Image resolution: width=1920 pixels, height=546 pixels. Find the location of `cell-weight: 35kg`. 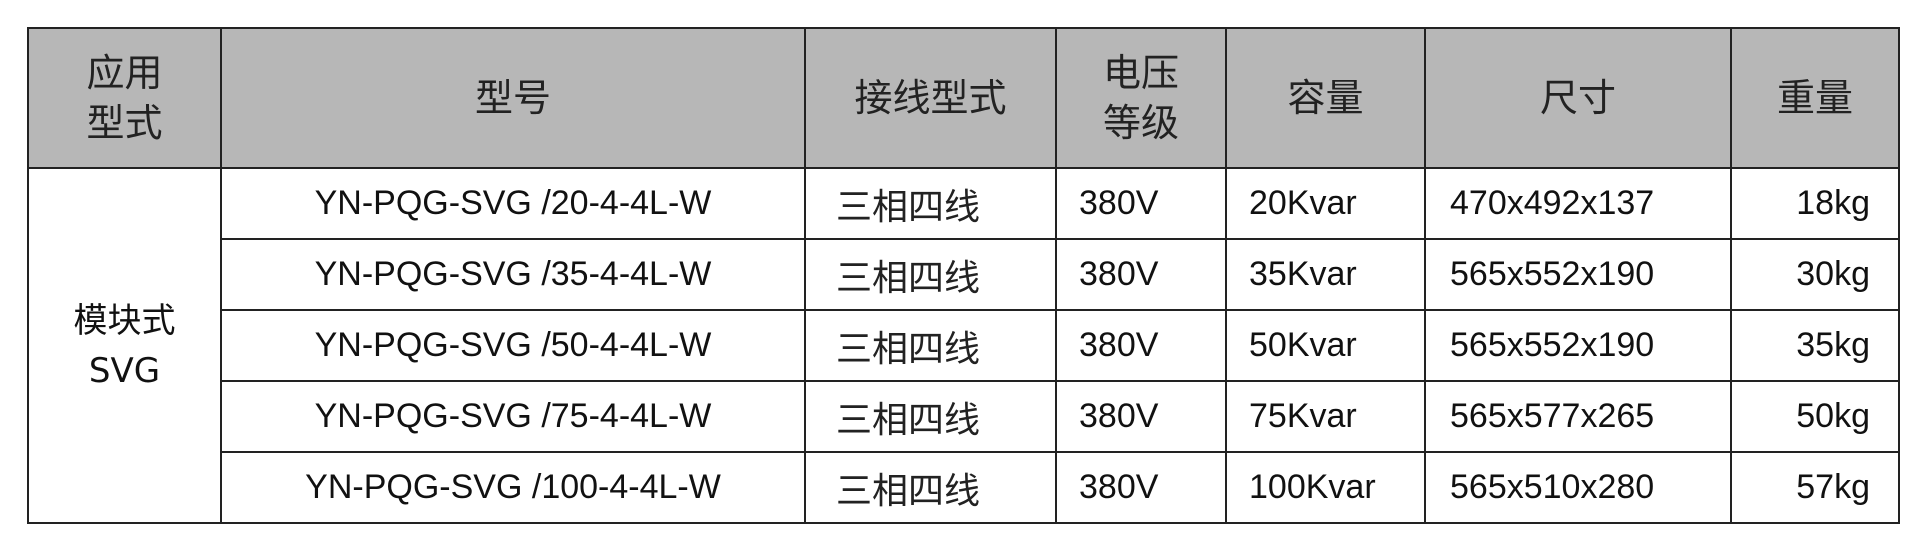

cell-weight: 35kg is located at coordinates (1815, 345).